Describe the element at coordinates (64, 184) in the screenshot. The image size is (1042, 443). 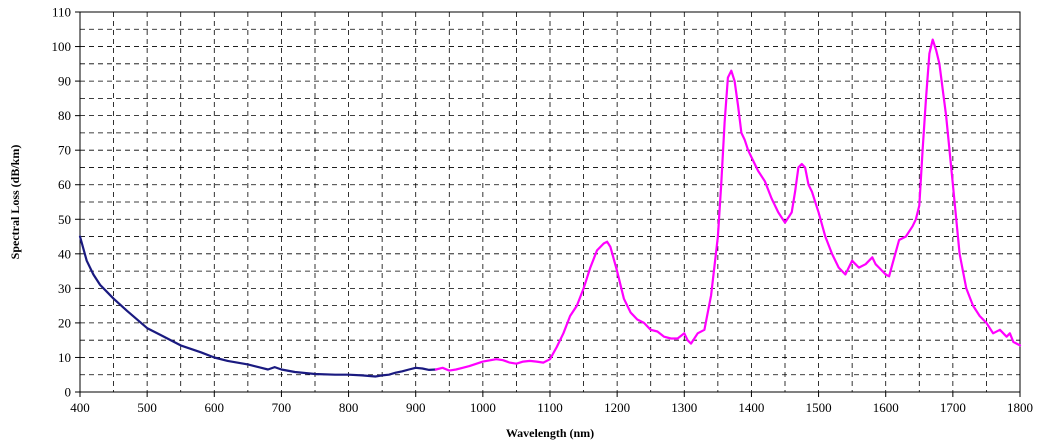
I see `y-tick-label: 60` at that location.